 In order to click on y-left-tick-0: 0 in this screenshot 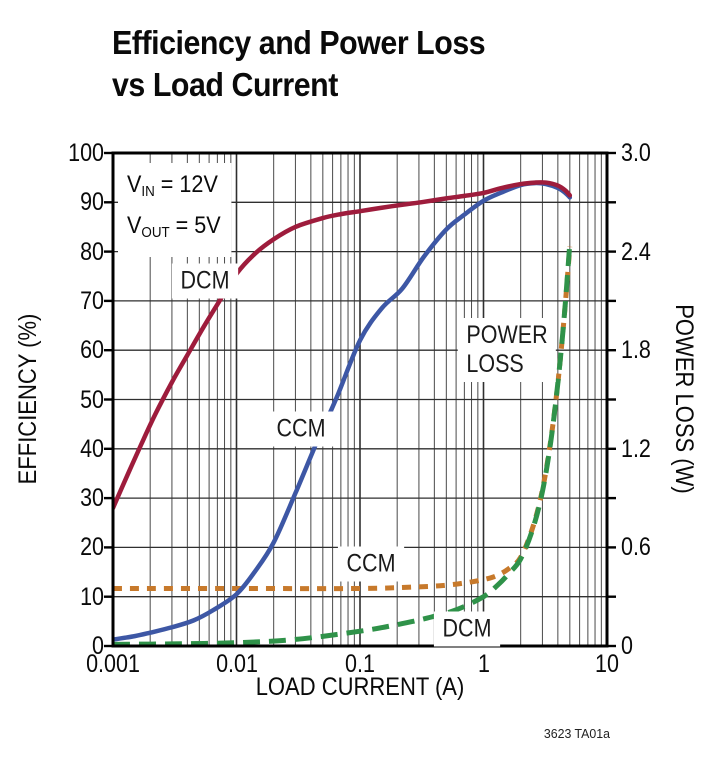, I will do `click(98, 646)`.